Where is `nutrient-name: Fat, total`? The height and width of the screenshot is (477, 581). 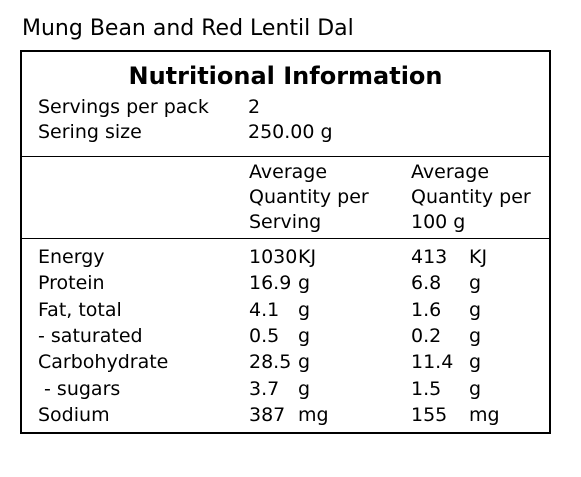 nutrient-name: Fat, total is located at coordinates (80, 309).